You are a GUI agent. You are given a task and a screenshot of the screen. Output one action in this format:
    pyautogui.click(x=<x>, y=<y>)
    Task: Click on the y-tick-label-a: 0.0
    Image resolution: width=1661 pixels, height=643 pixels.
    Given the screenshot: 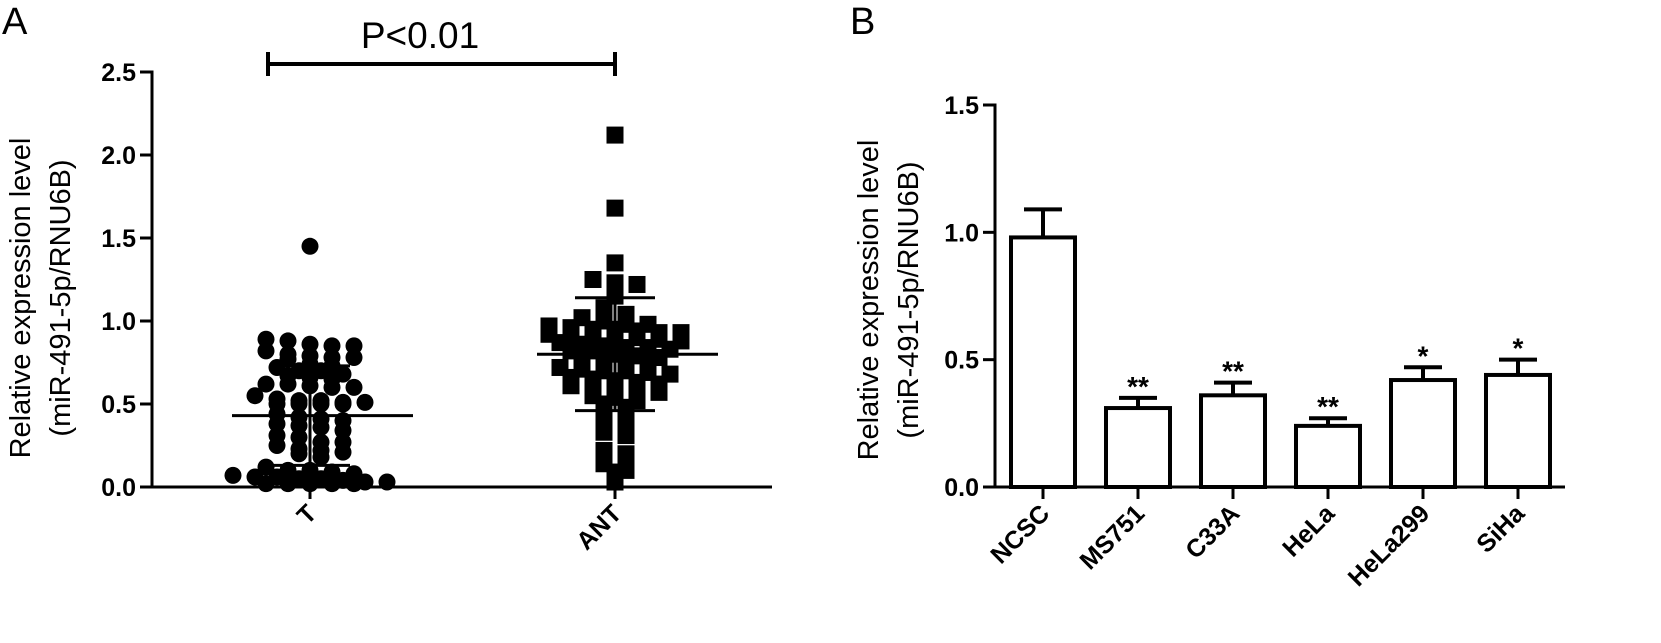 What is the action you would take?
    pyautogui.click(x=118, y=488)
    